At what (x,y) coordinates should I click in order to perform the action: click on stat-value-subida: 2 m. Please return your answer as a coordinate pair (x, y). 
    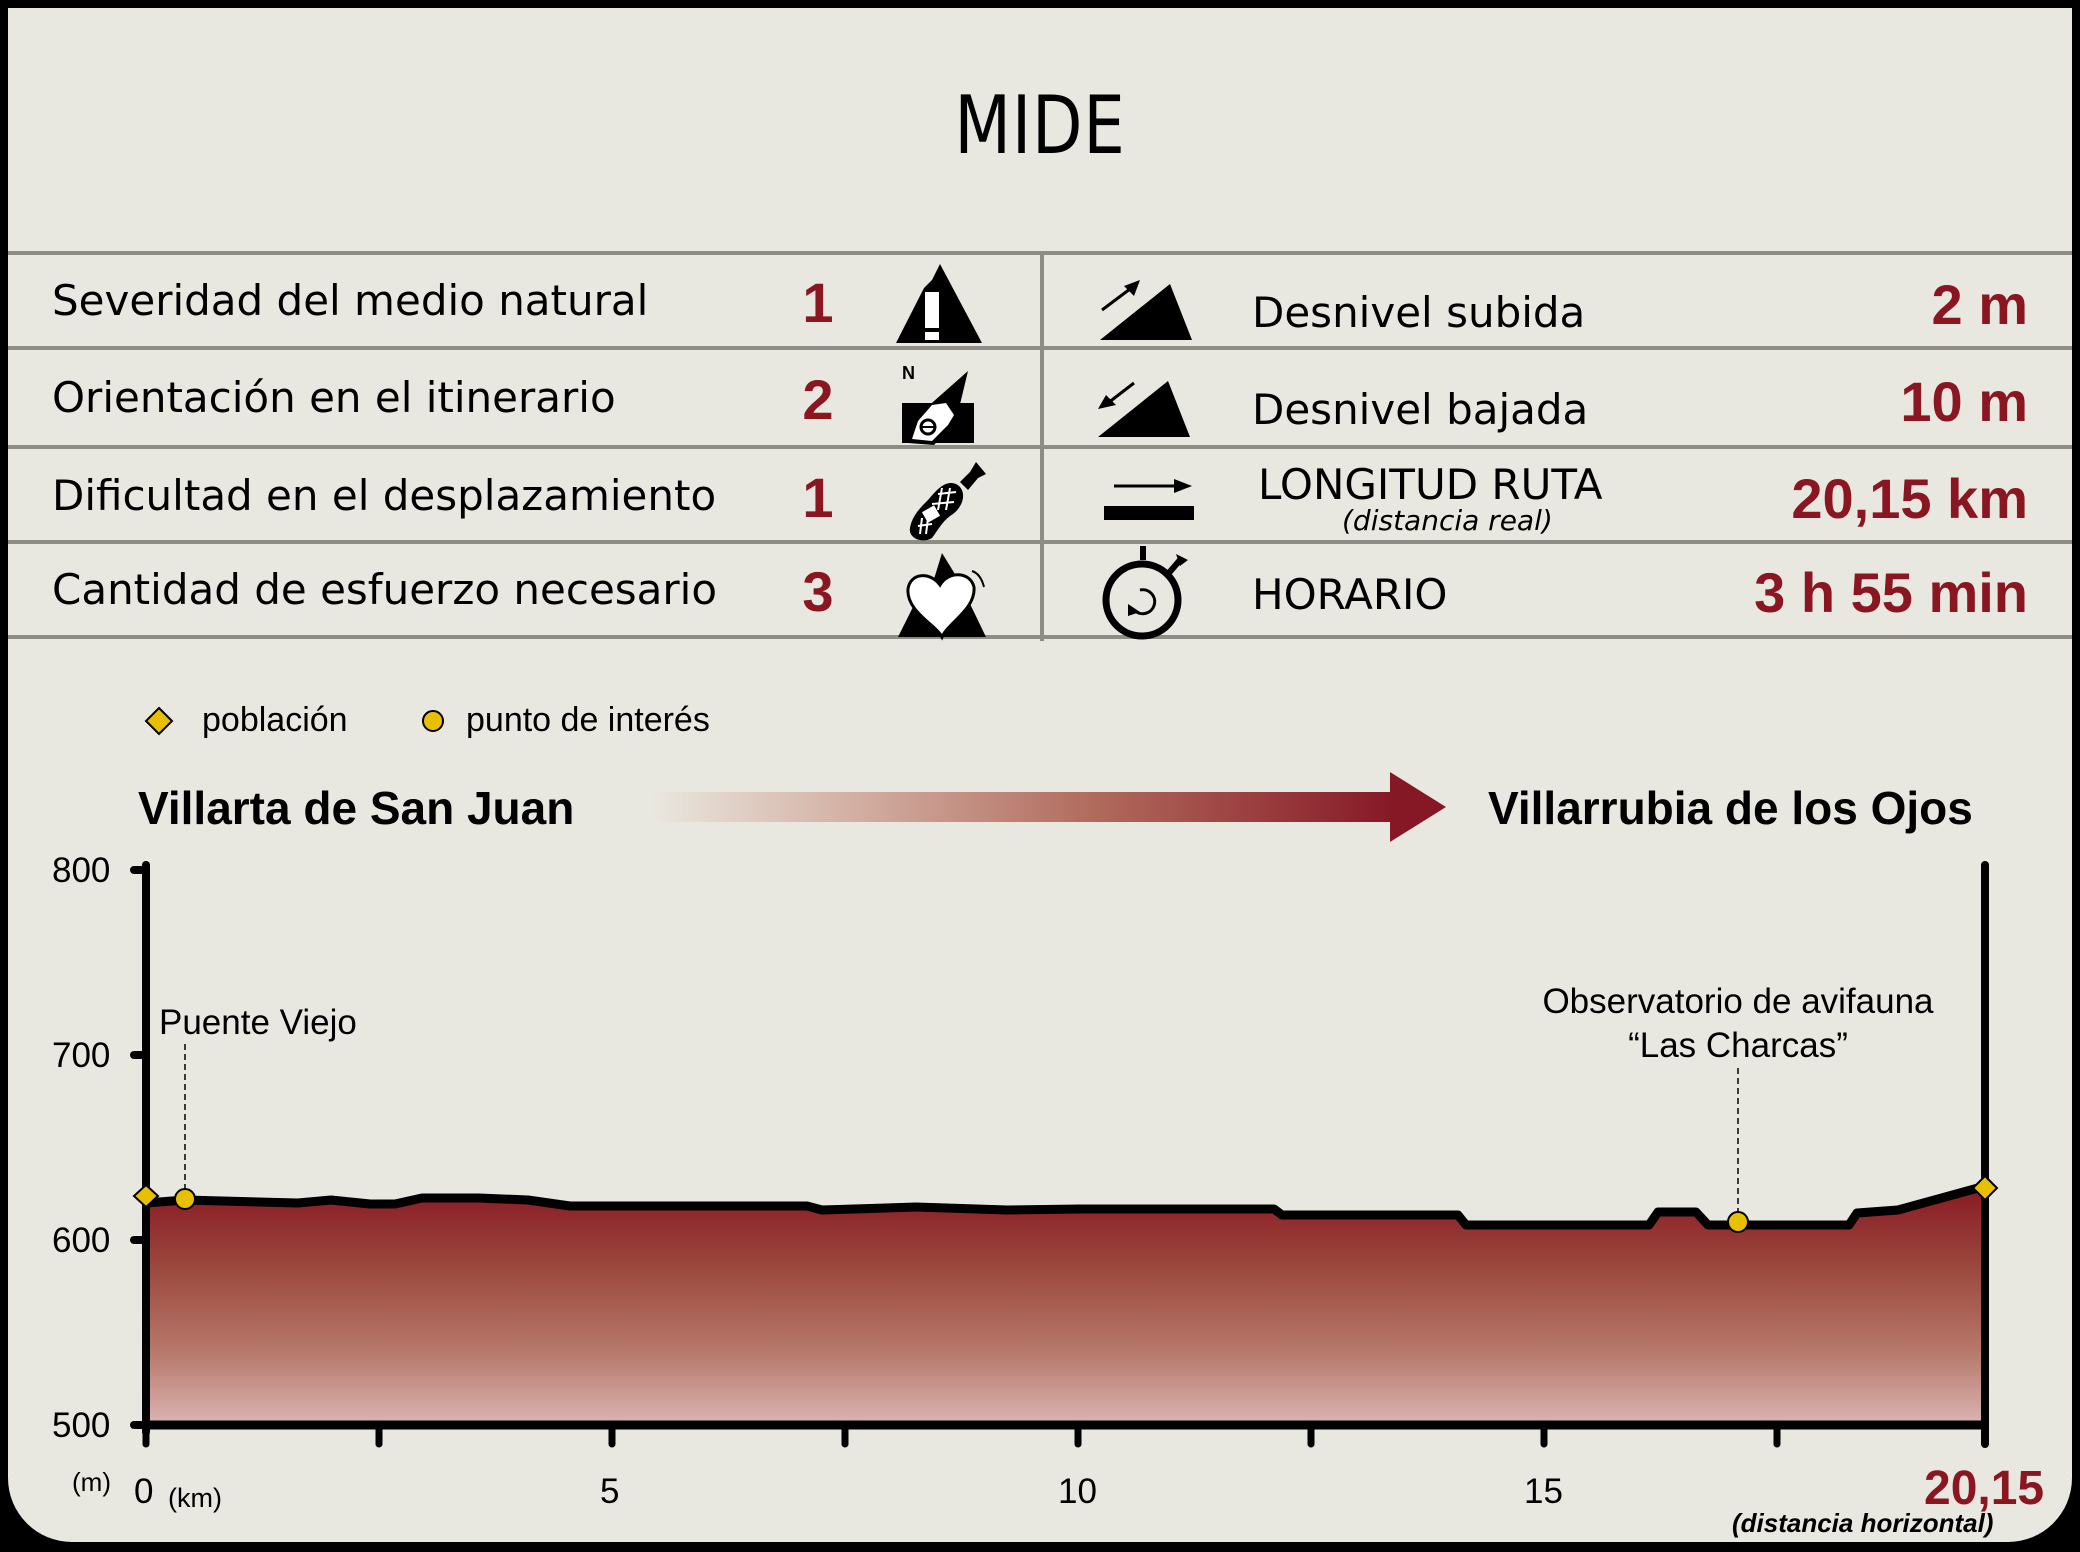
    Looking at the image, I should click on (1980, 304).